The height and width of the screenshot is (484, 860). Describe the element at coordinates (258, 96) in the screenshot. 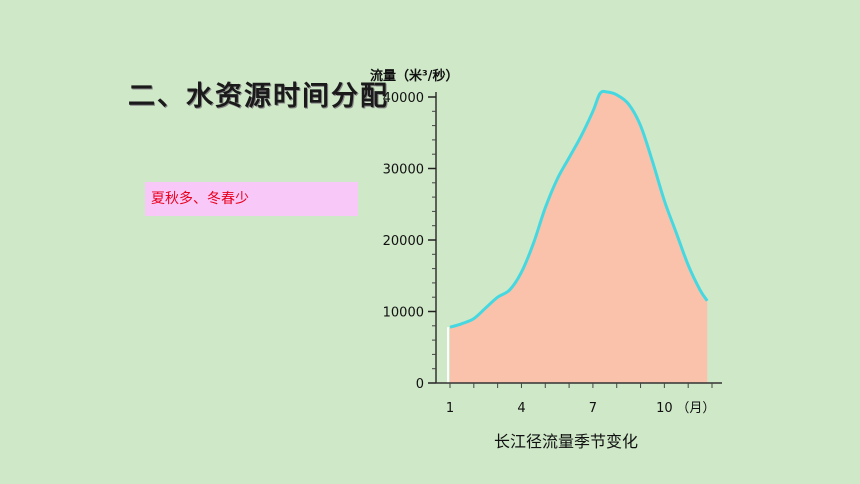

I see `slide-title: 二、水资源时间分配` at that location.